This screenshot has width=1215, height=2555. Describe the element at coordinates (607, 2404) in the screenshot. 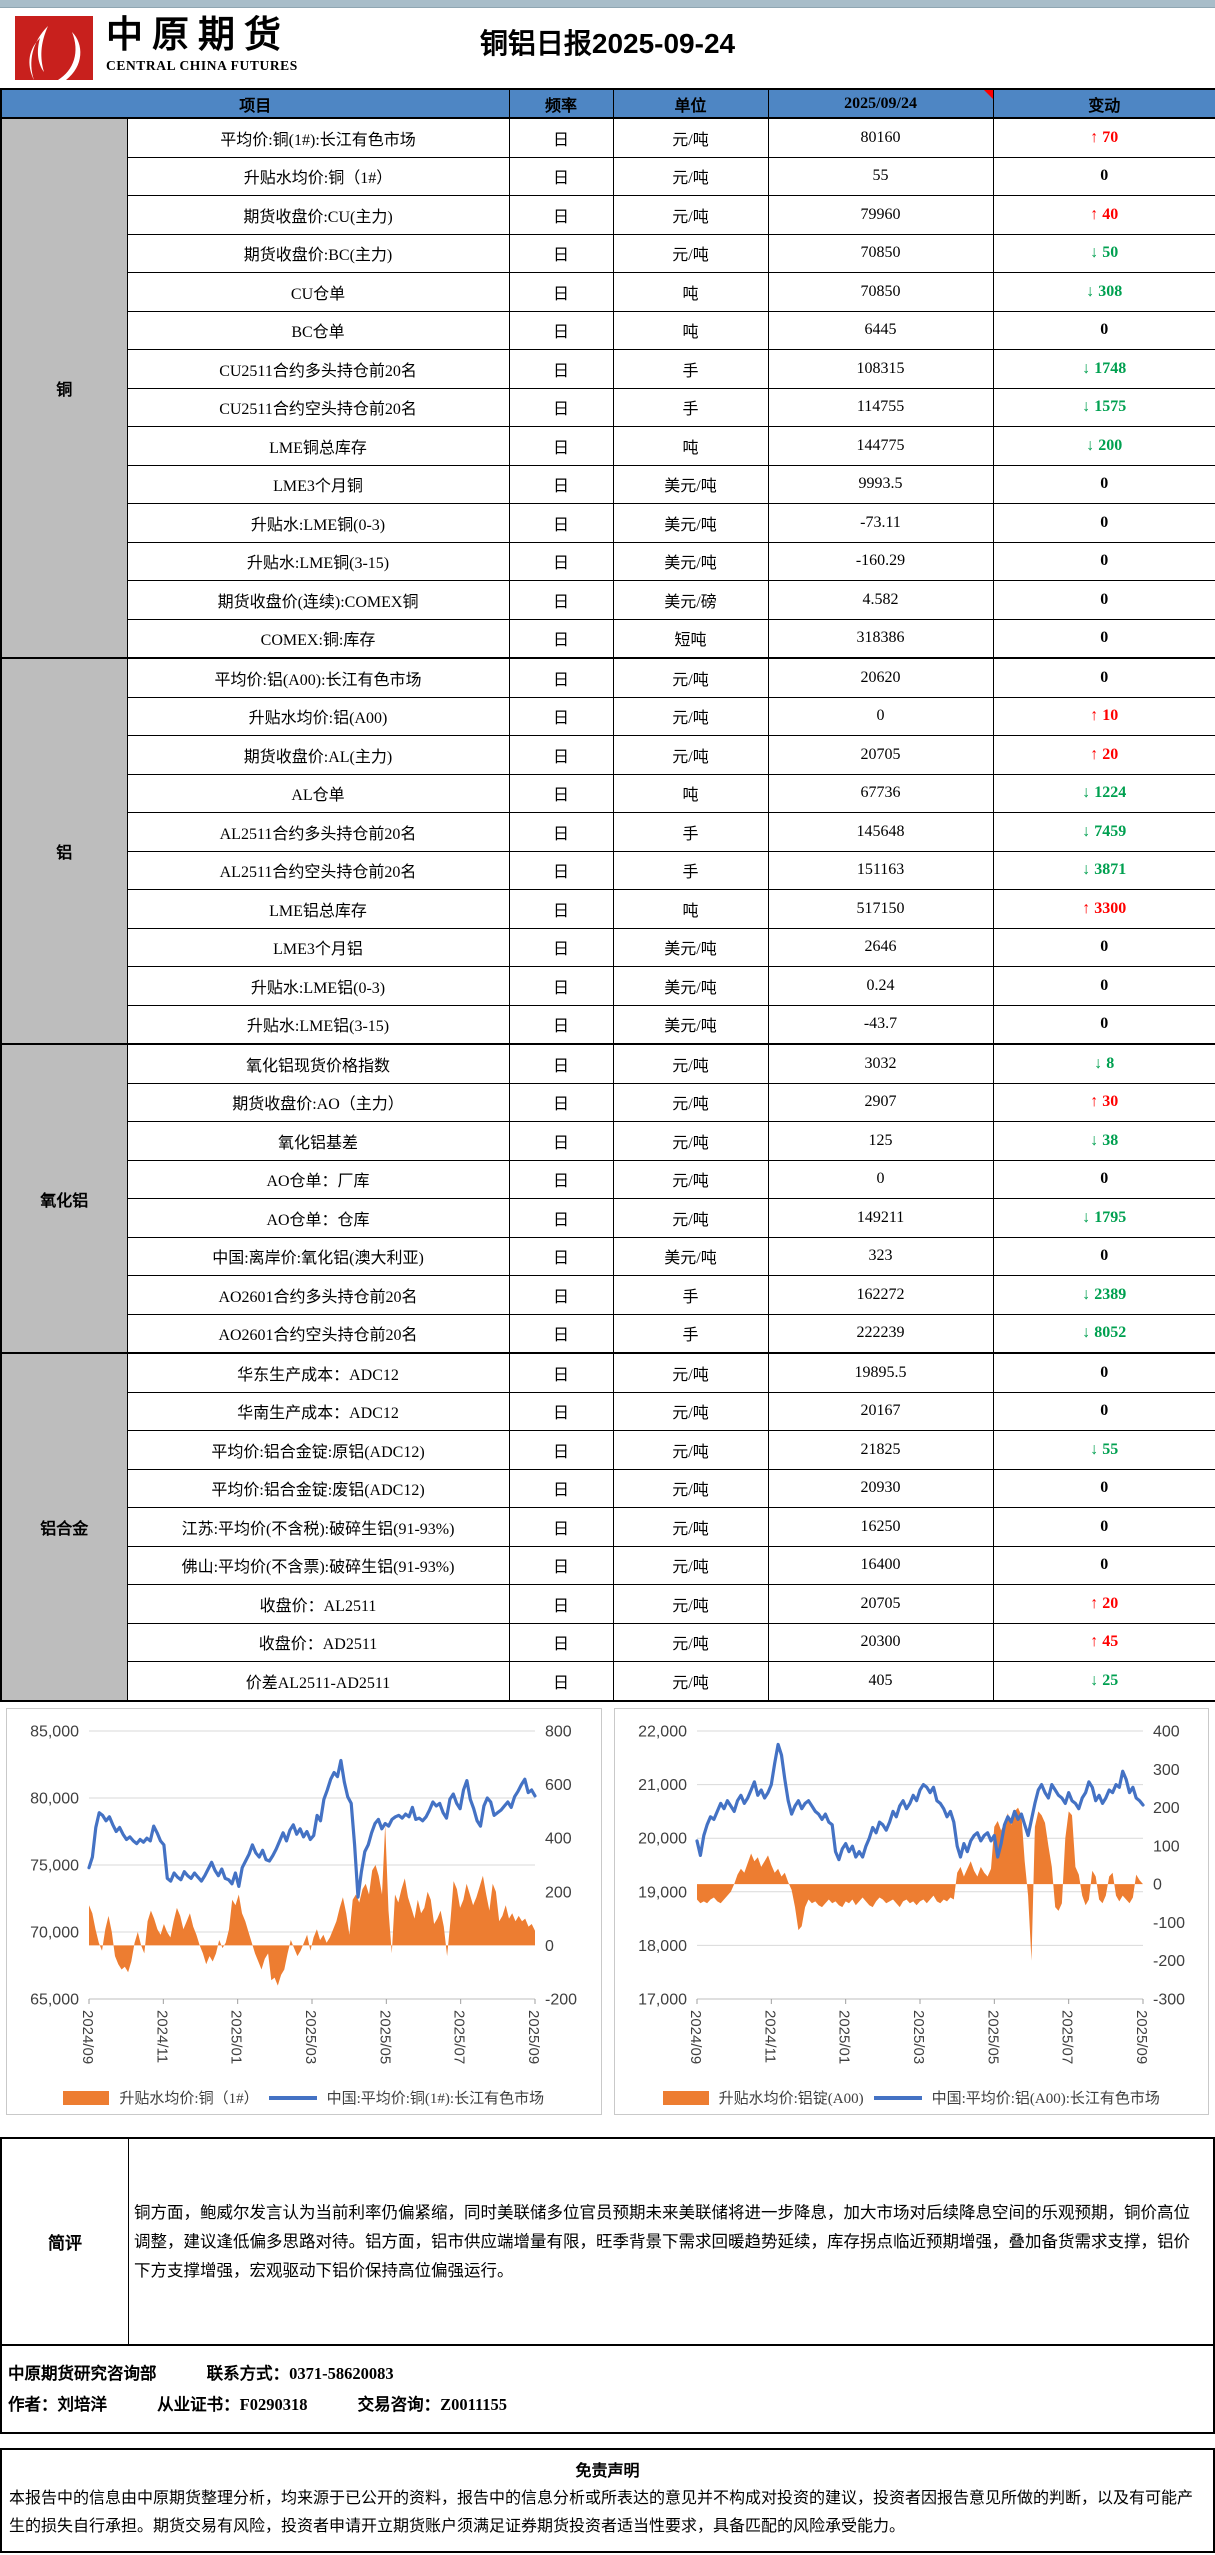

I see `contact-line-2: 作者：刘培洋 从业证书：F0290318 交易咨询：Z0011155` at that location.